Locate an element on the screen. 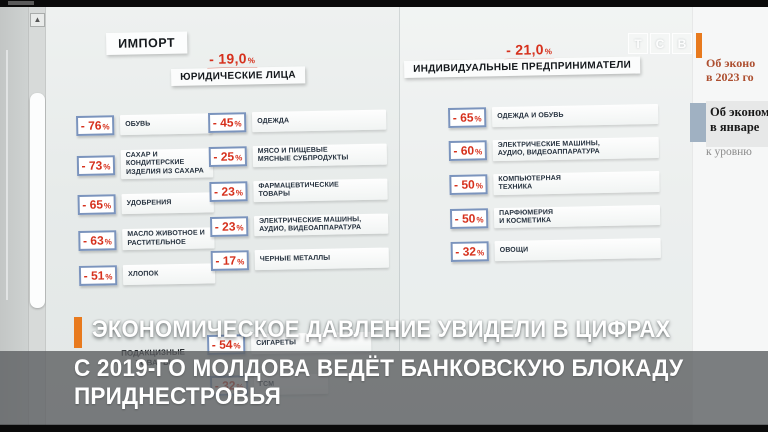  sidebar-article-1-line-1: Об эконо is located at coordinates (731, 63).